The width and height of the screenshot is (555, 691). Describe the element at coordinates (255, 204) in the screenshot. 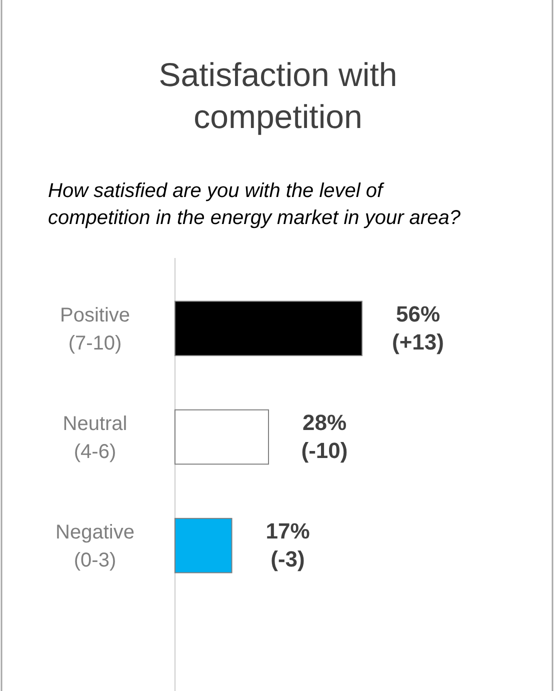

I see `chart-subtitle: How satisfied are you with the level of competition in the energy market in your area?` at that location.